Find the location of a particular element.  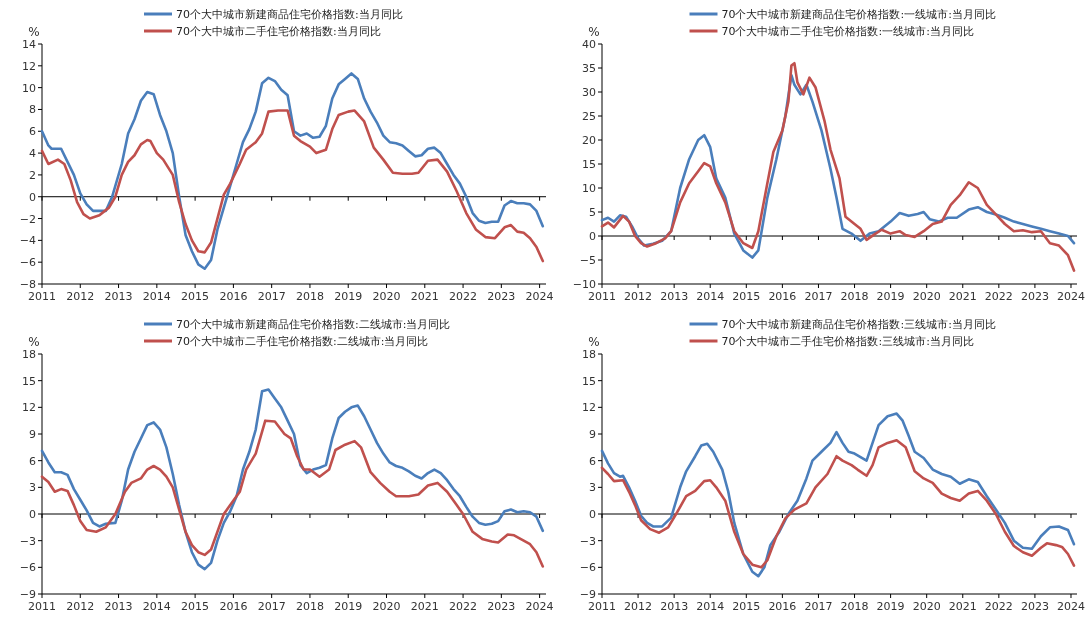

y-tick-label: 14 is located at coordinates (29, 44).